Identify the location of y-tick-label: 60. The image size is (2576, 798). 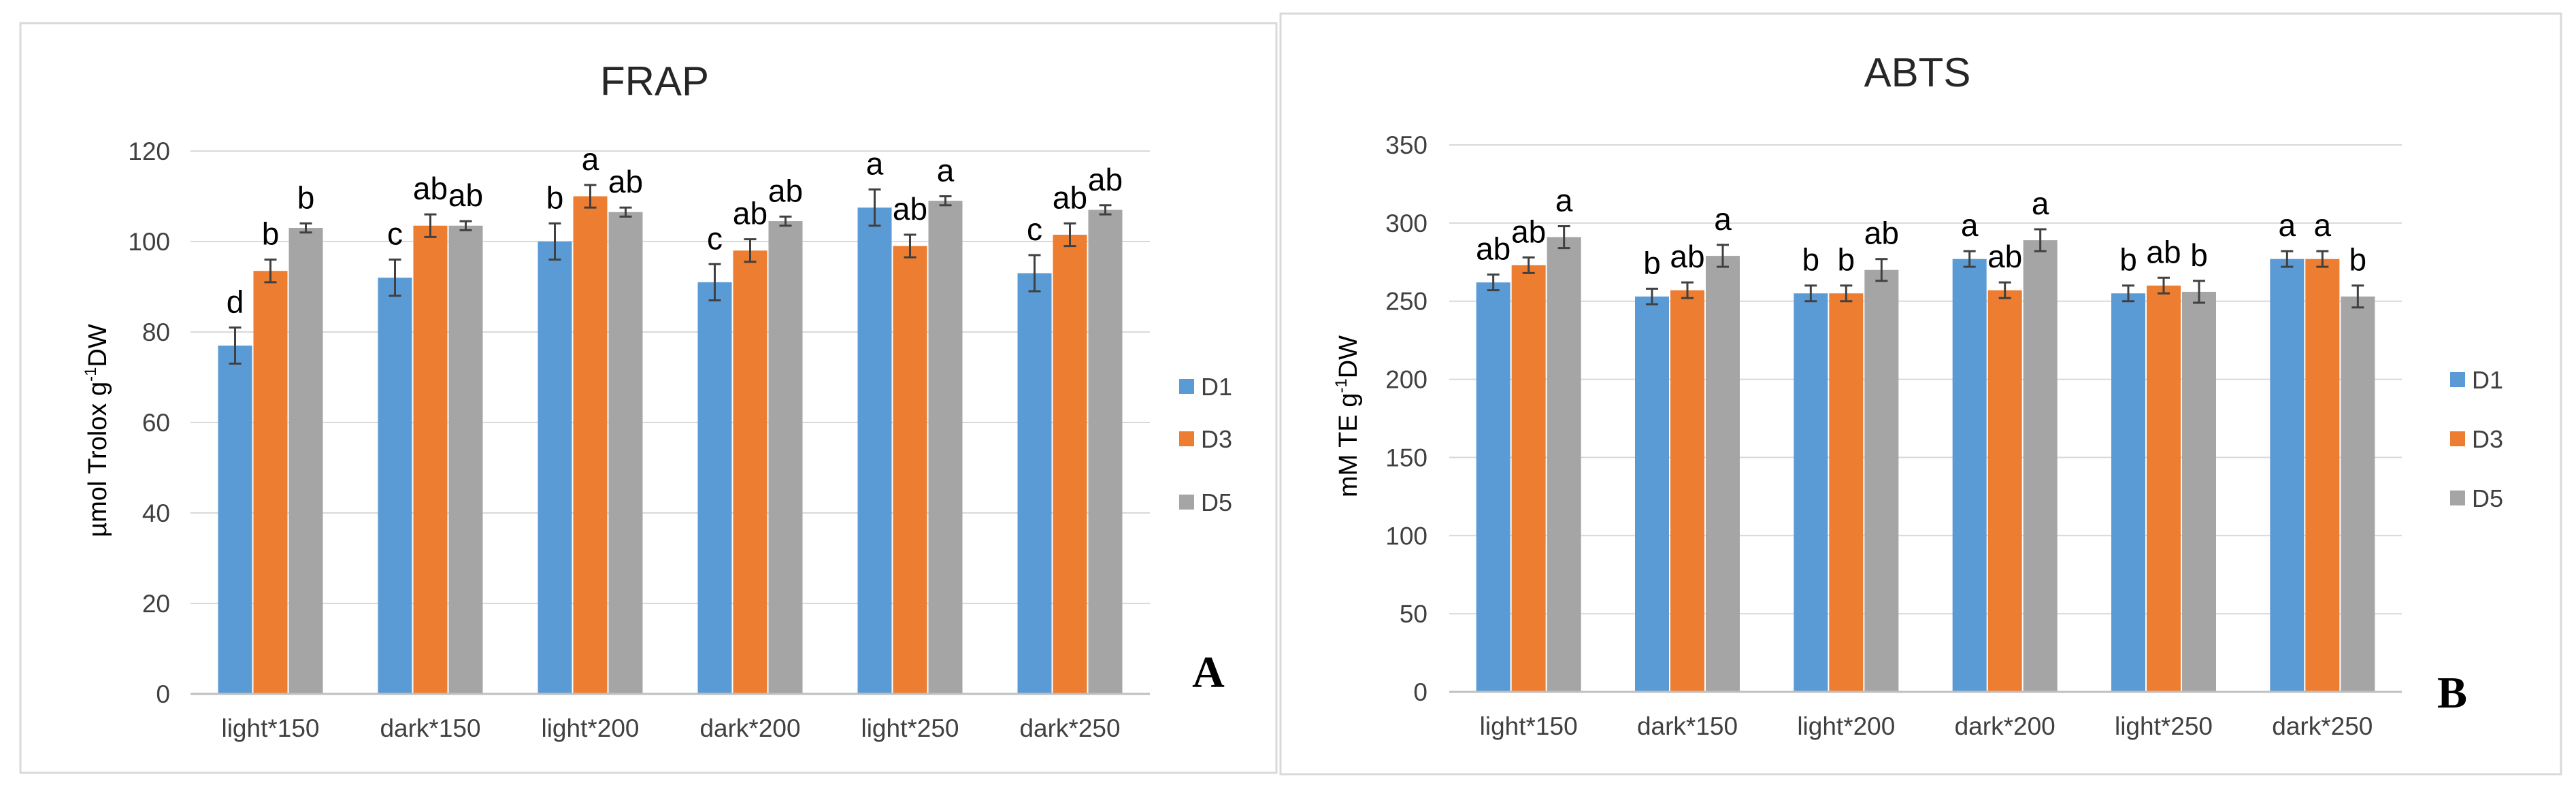
(156, 423).